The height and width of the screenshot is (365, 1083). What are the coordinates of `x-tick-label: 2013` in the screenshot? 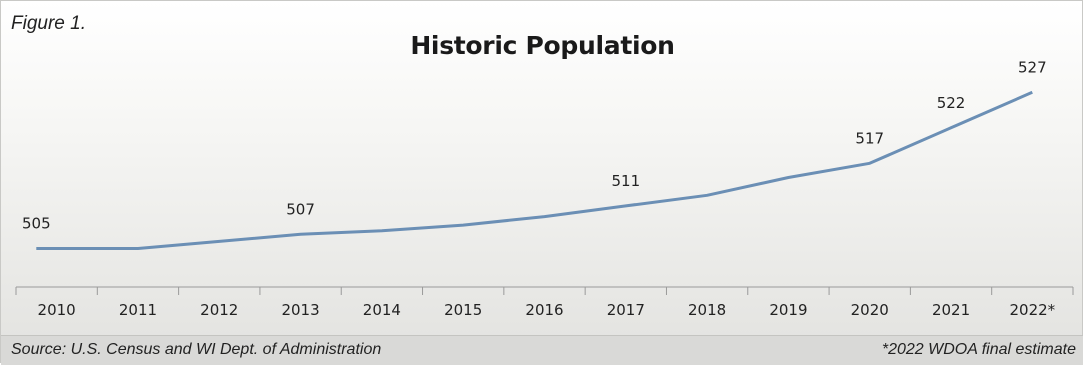 It's located at (300, 310).